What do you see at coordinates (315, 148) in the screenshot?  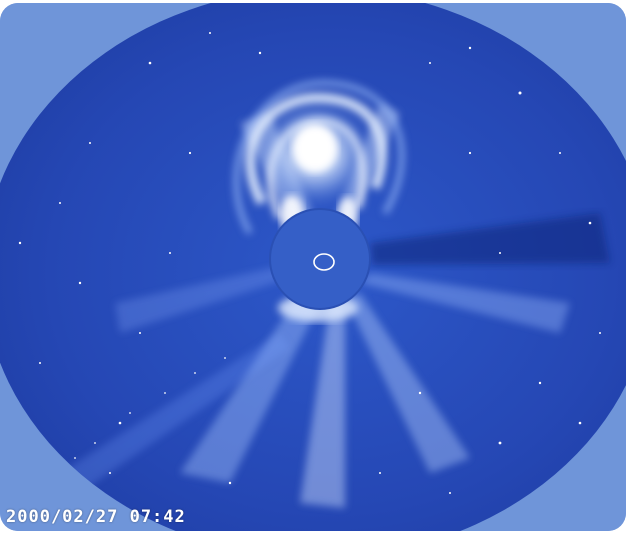 I see `cme-core-highlight` at bounding box center [315, 148].